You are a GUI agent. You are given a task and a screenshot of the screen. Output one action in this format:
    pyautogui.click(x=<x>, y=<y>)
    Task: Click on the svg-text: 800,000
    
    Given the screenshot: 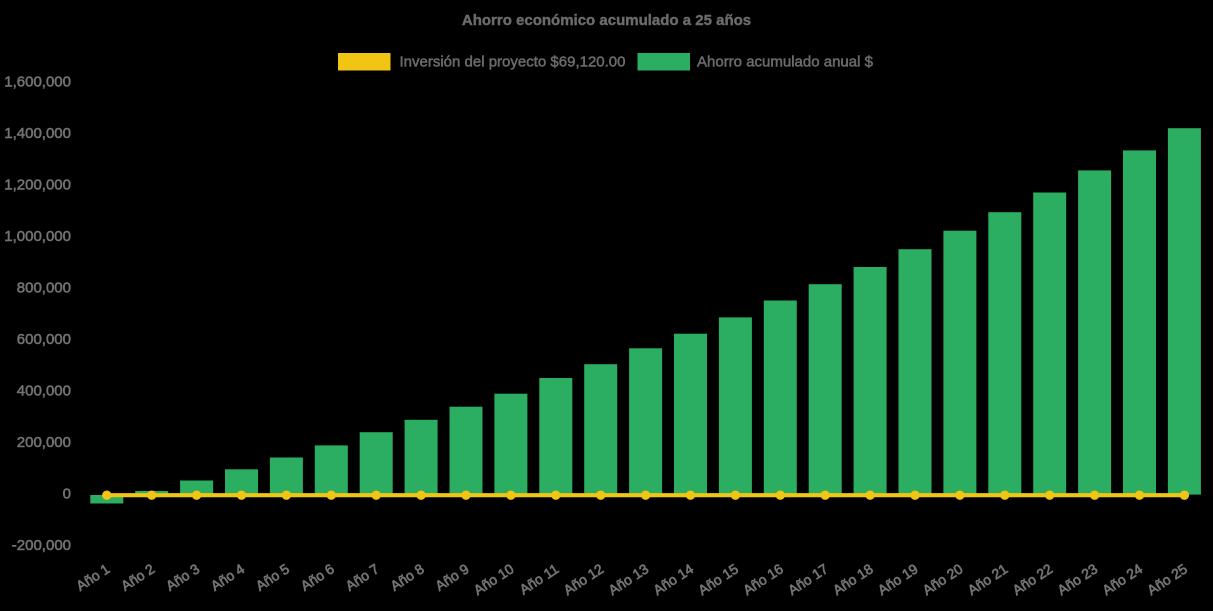 What is the action you would take?
    pyautogui.click(x=44, y=287)
    